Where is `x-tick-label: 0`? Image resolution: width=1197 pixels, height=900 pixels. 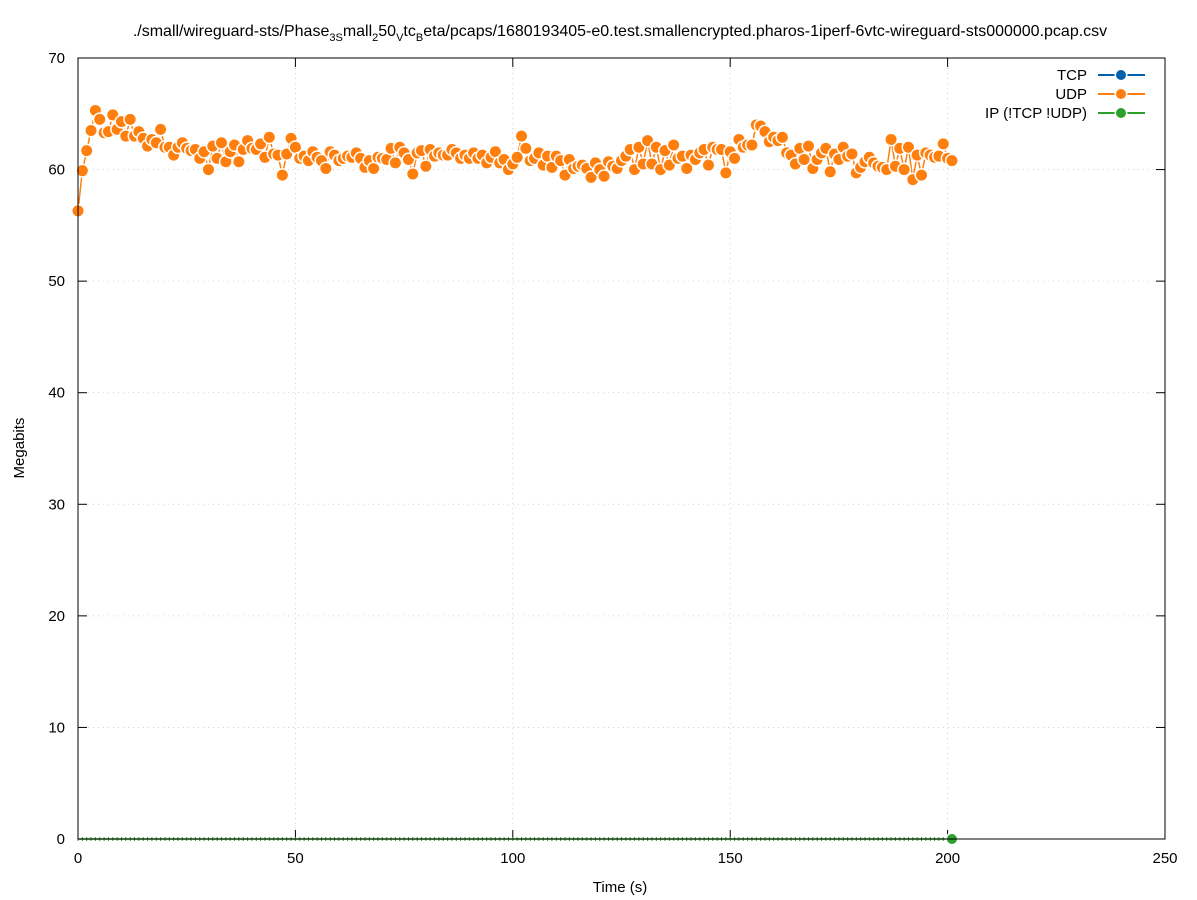 x-tick-label: 0 is located at coordinates (78, 858).